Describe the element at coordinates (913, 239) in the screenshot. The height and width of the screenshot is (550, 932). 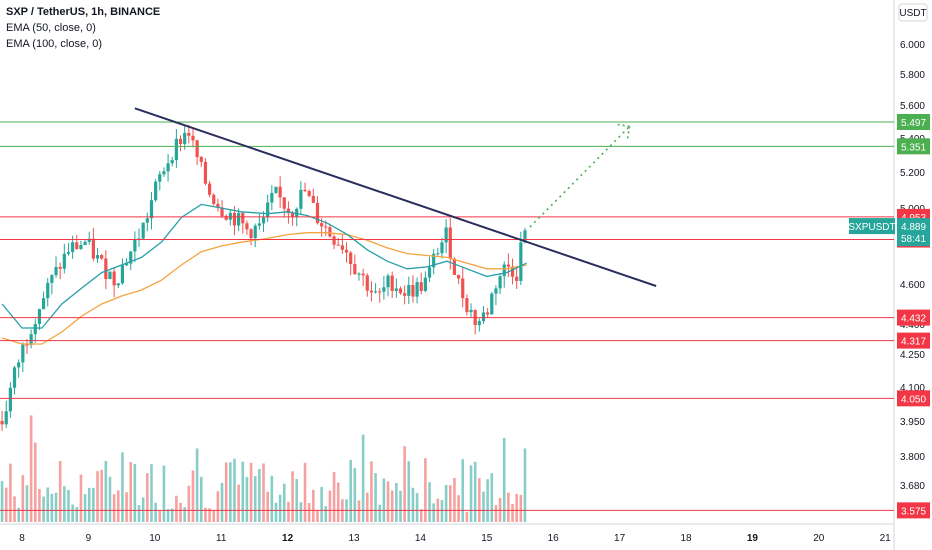
I see `countdown-label: 58:41` at that location.